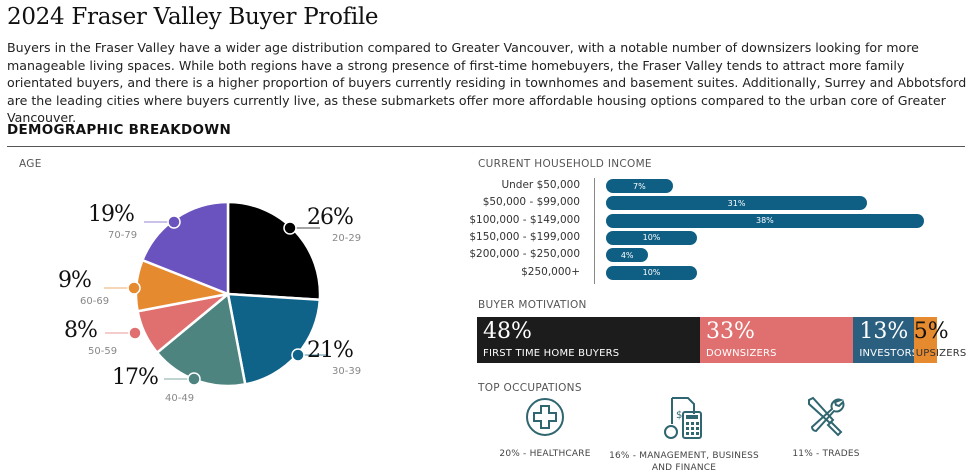 This screenshot has width=980, height=474. Describe the element at coordinates (123, 235) in the screenshot. I see `pie-category-label: 70-79` at that location.